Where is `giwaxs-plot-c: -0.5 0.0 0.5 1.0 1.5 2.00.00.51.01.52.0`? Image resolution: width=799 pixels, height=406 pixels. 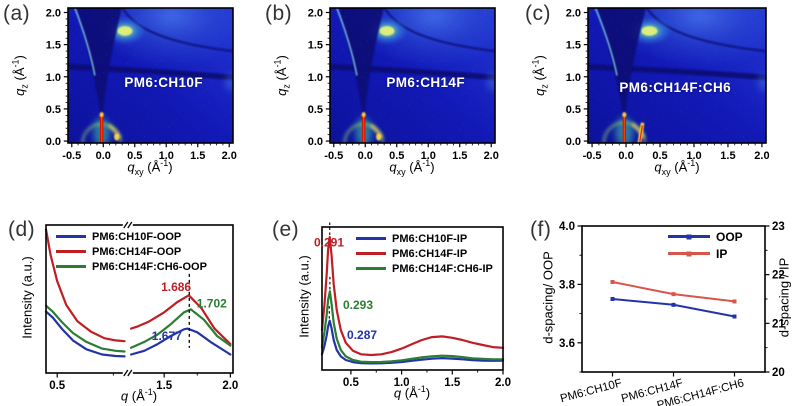
giwaxs-plot-c: -0.5 0.0 0.5 1.0 1.5 2.00.00.51.01.52.0 is located at coordinates (668, 84).